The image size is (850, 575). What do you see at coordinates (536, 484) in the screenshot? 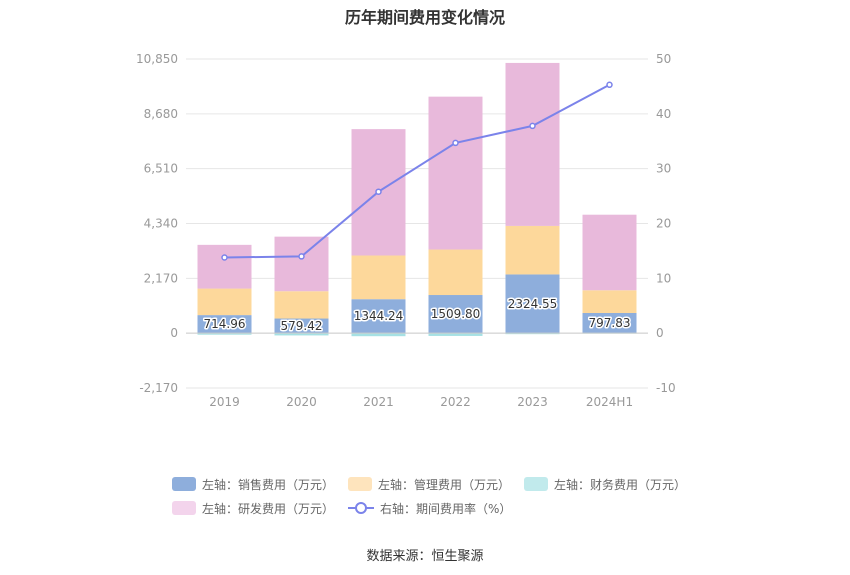
I see `legend-swatch-finance` at bounding box center [536, 484].